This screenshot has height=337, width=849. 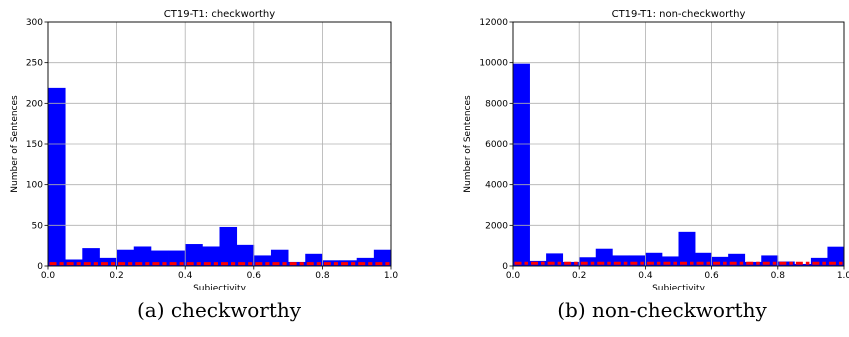 What do you see at coordinates (34, 104) in the screenshot?
I see `y-tick-label: 200` at bounding box center [34, 104].